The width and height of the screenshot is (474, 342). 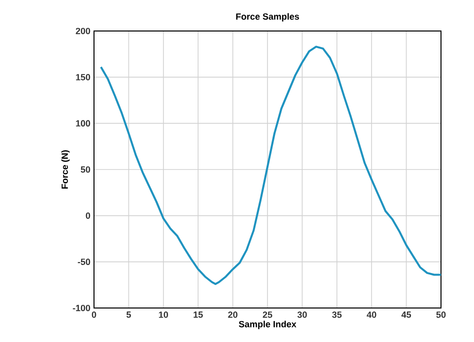 I want to click on x-tick-label: 15, so click(x=198, y=315).